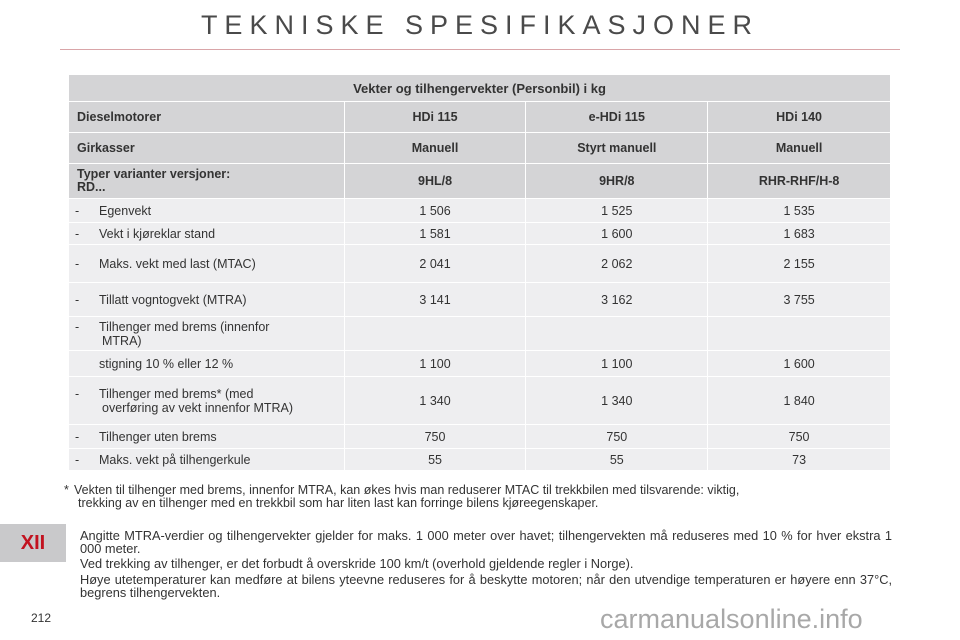 This screenshot has width=960, height=640. Describe the element at coordinates (166, 363) in the screenshot. I see `row-label: stigning 10 % eller 12 %` at that location.